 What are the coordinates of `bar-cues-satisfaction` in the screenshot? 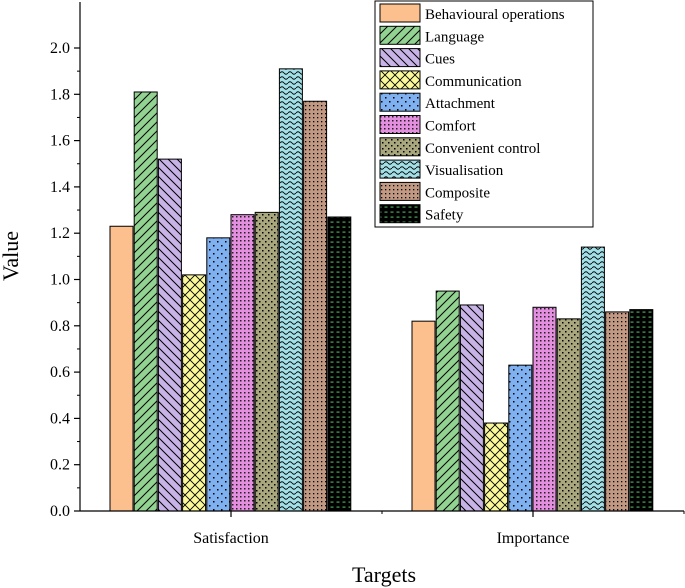 It's located at (169, 335).